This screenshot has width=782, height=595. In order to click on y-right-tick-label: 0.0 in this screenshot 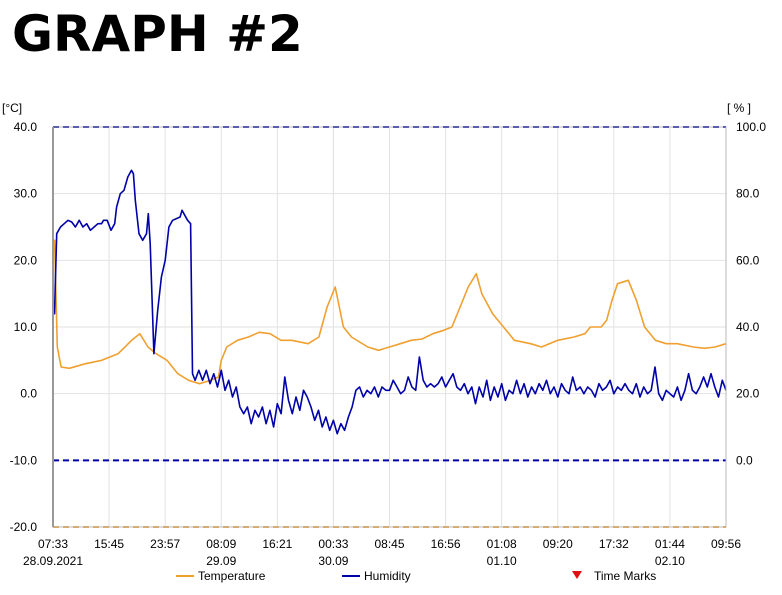, I will do `click(744, 460)`.